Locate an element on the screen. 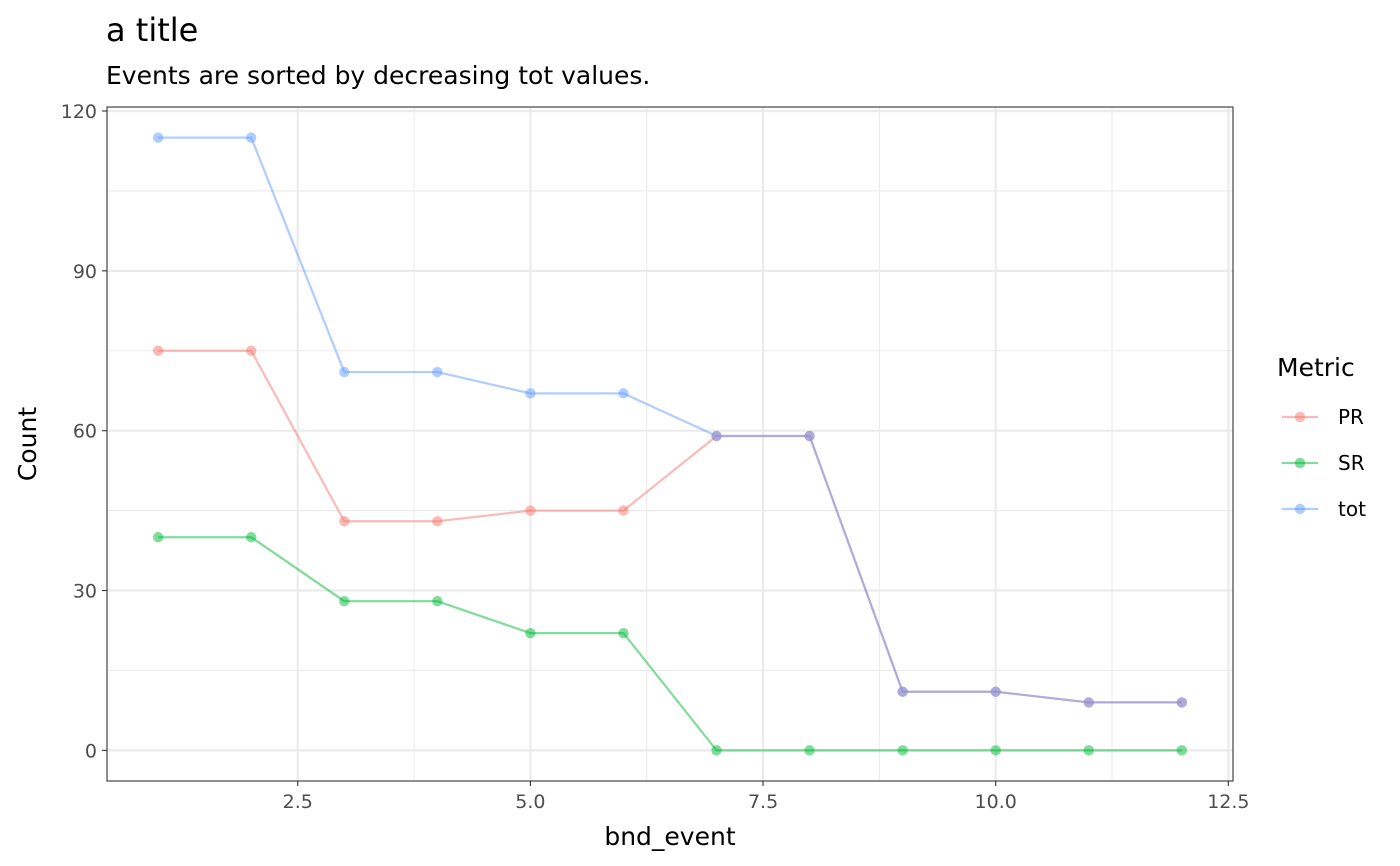 This screenshot has width=1400, height=866. y-tick-label: 30 is located at coordinates (85, 592).